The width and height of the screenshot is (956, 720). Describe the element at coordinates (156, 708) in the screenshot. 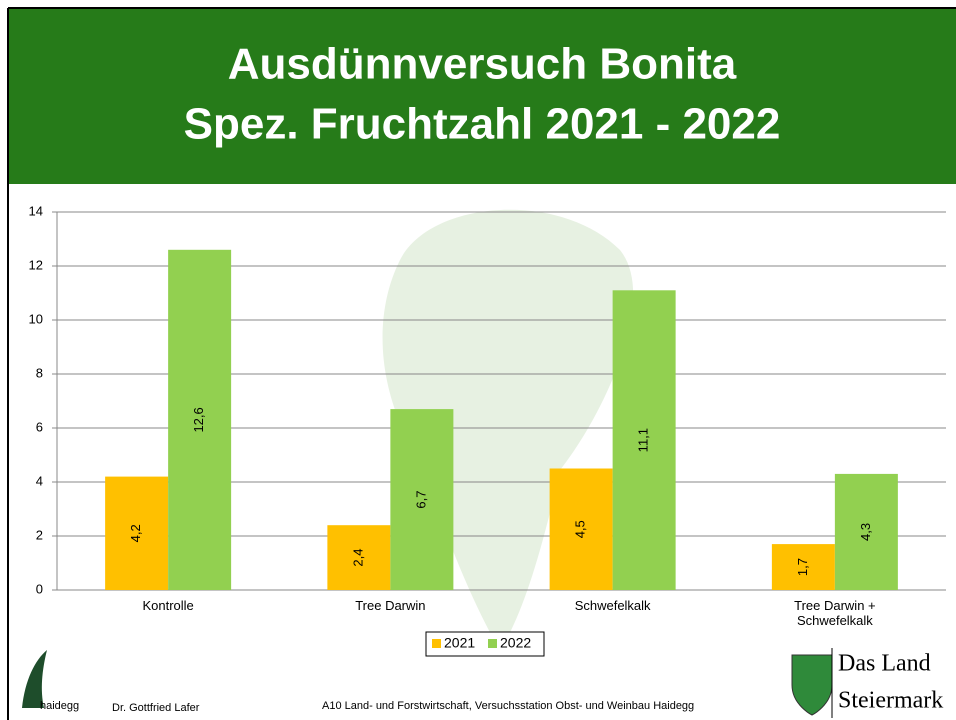

I see `author: Dr. Gottfried Lafer` at that location.